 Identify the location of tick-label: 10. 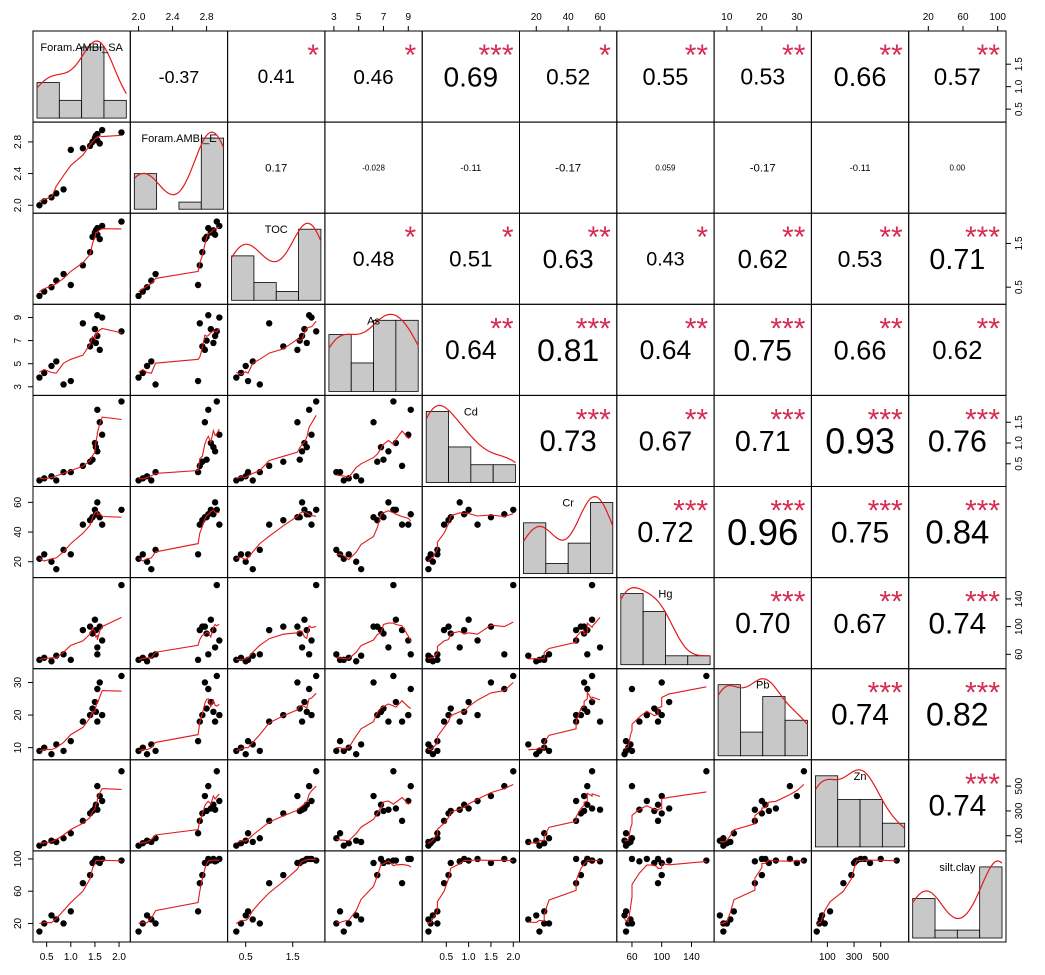
(727, 17).